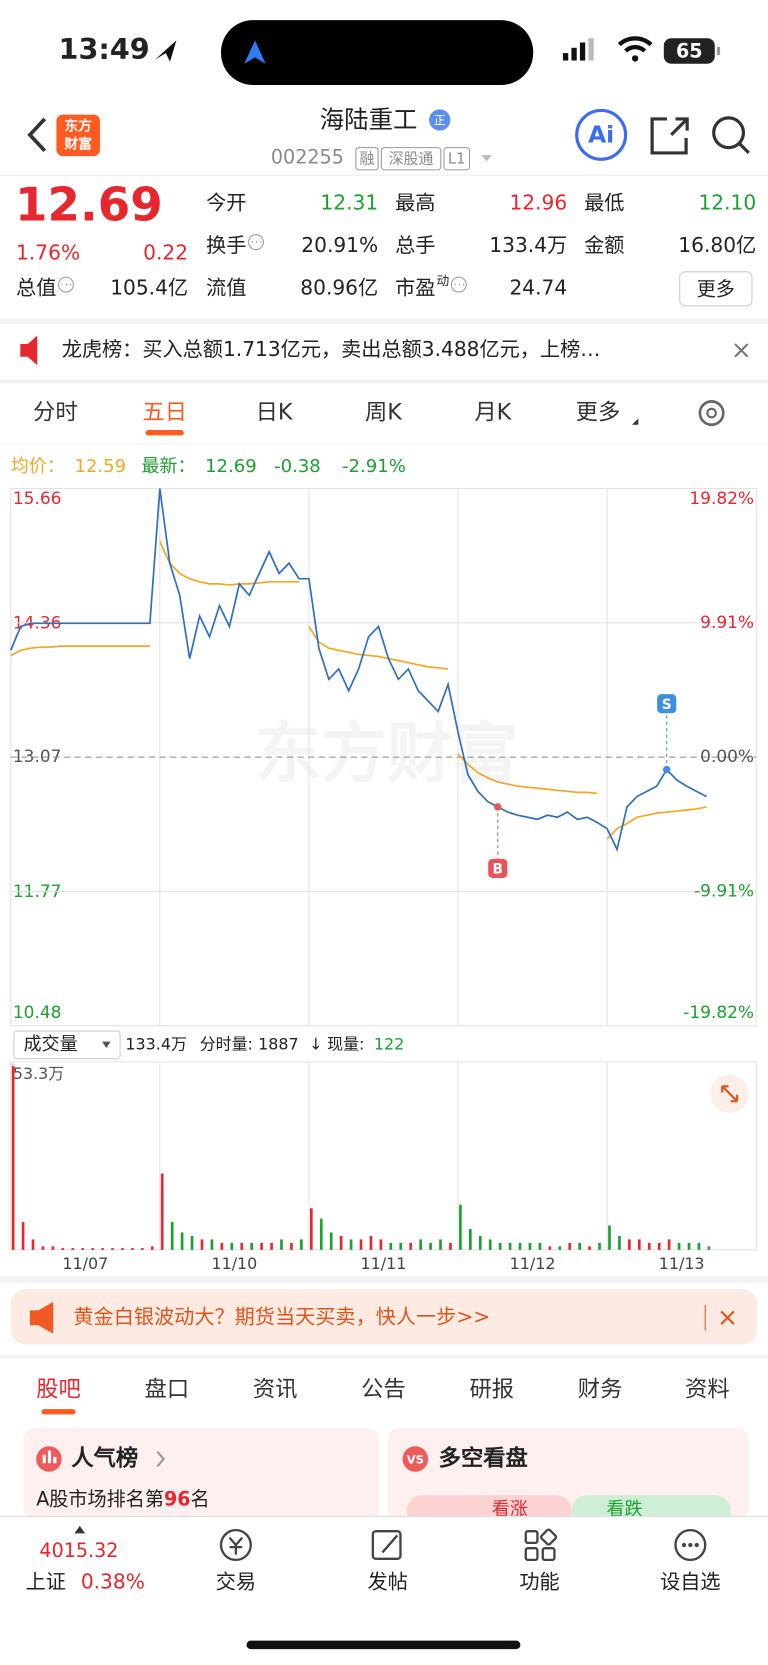 The image size is (768, 1665). Describe the element at coordinates (201, 1473) in the screenshot. I see `popularity-card` at that location.